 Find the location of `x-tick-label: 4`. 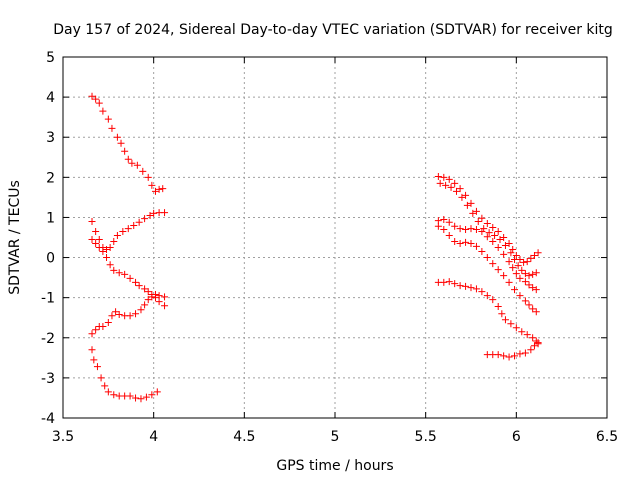

x-tick-label: 4 is located at coordinates (153, 437).